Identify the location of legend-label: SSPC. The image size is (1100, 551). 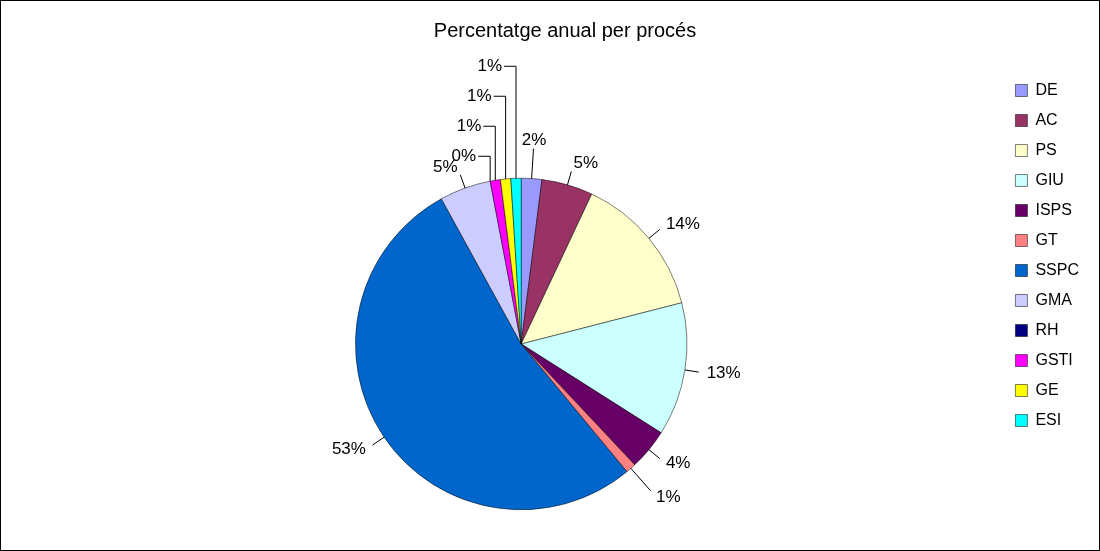
(1057, 269).